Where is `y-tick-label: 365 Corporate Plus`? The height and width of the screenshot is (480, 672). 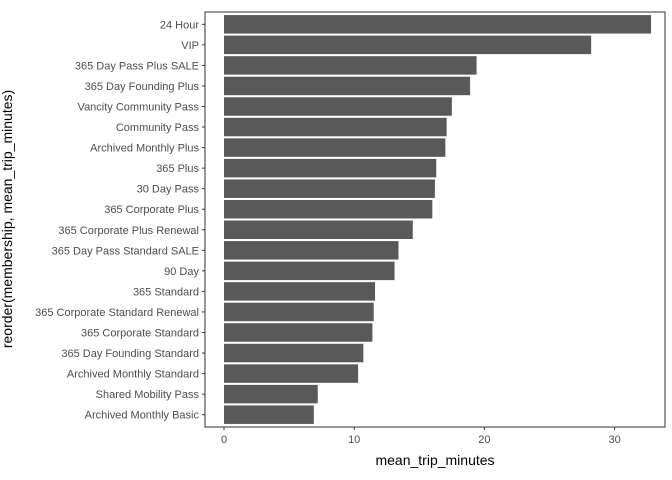
y-tick-label: 365 Corporate Plus is located at coordinates (151, 210).